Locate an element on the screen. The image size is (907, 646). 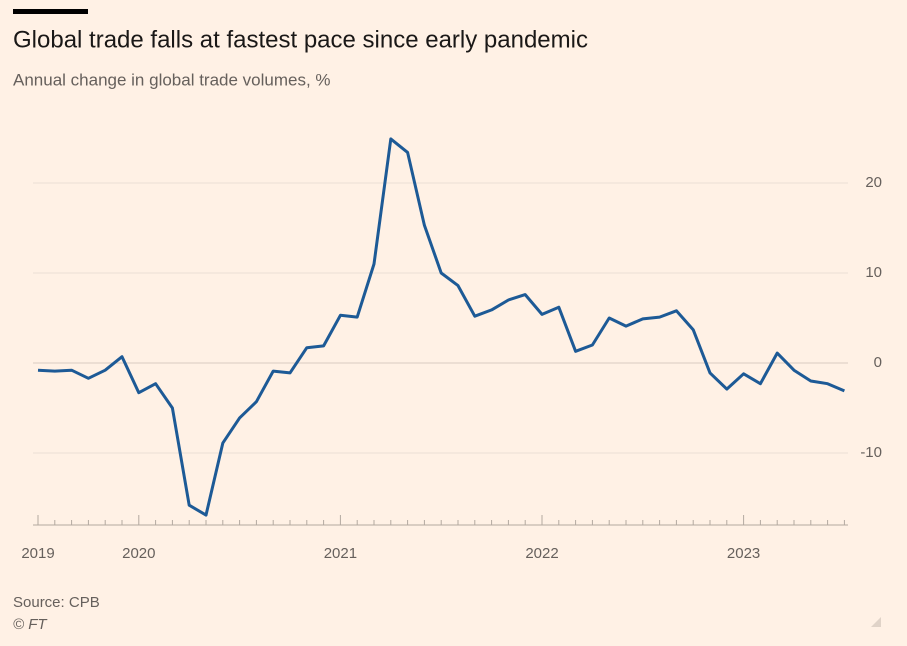
x-tick-label: 2019 is located at coordinates (37, 553).